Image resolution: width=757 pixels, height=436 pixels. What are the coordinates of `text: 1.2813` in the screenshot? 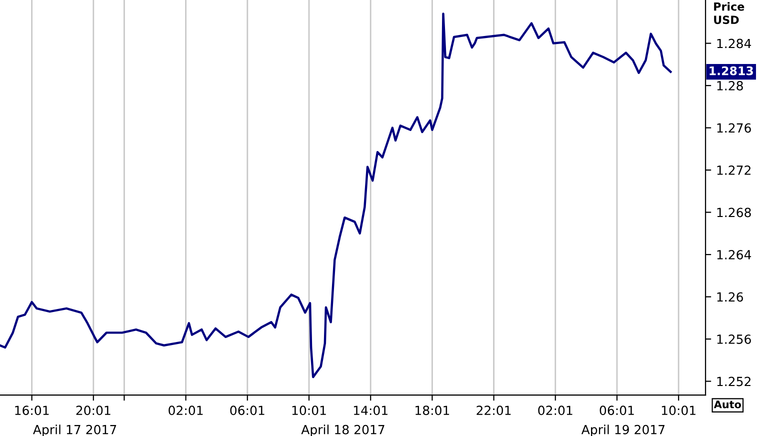 It's located at (731, 71).